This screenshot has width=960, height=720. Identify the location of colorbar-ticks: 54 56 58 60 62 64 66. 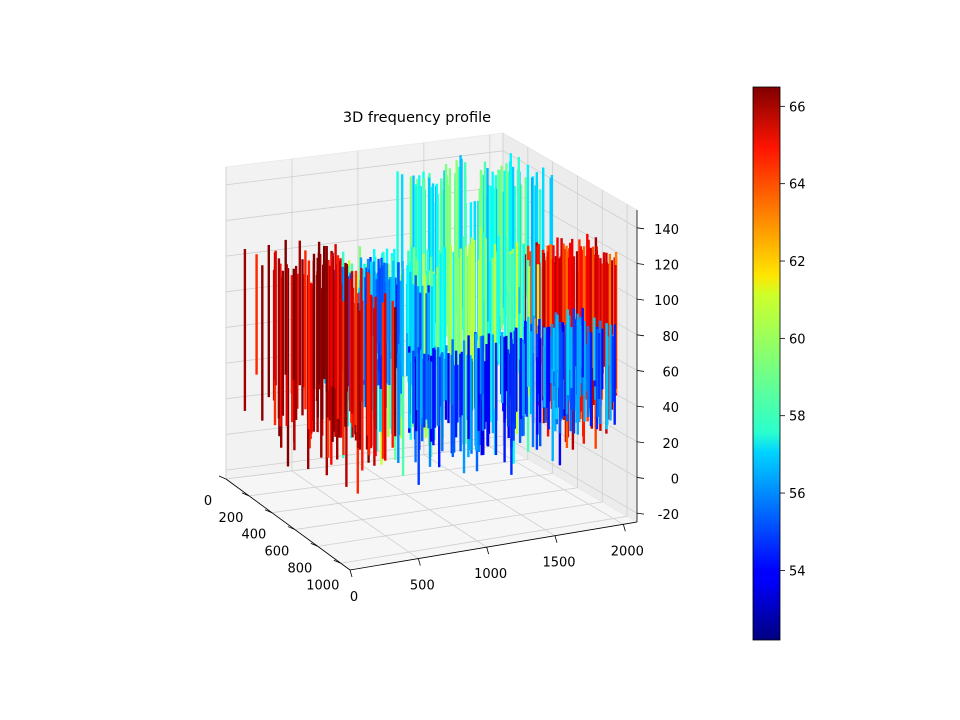
(793, 339).